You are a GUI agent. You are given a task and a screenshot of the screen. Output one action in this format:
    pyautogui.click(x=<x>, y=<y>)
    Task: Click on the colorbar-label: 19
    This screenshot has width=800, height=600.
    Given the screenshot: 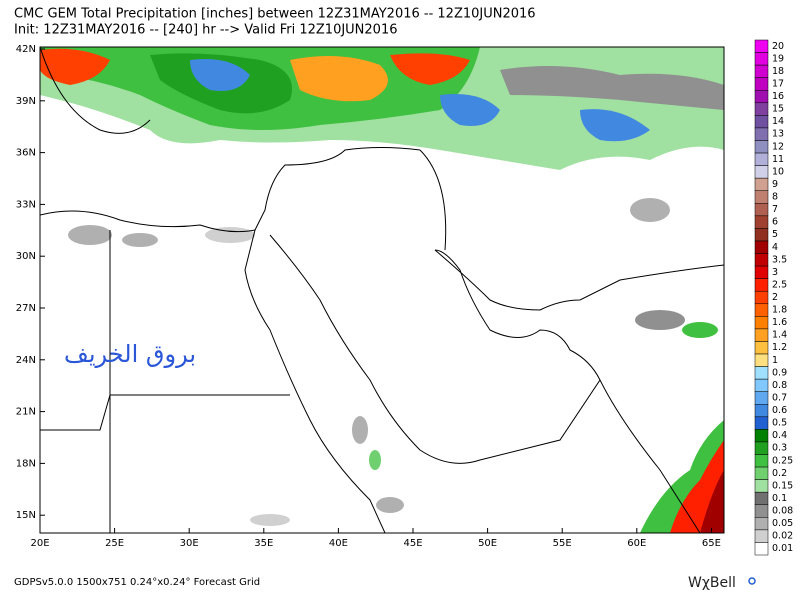 What is the action you would take?
    pyautogui.click(x=778, y=58)
    